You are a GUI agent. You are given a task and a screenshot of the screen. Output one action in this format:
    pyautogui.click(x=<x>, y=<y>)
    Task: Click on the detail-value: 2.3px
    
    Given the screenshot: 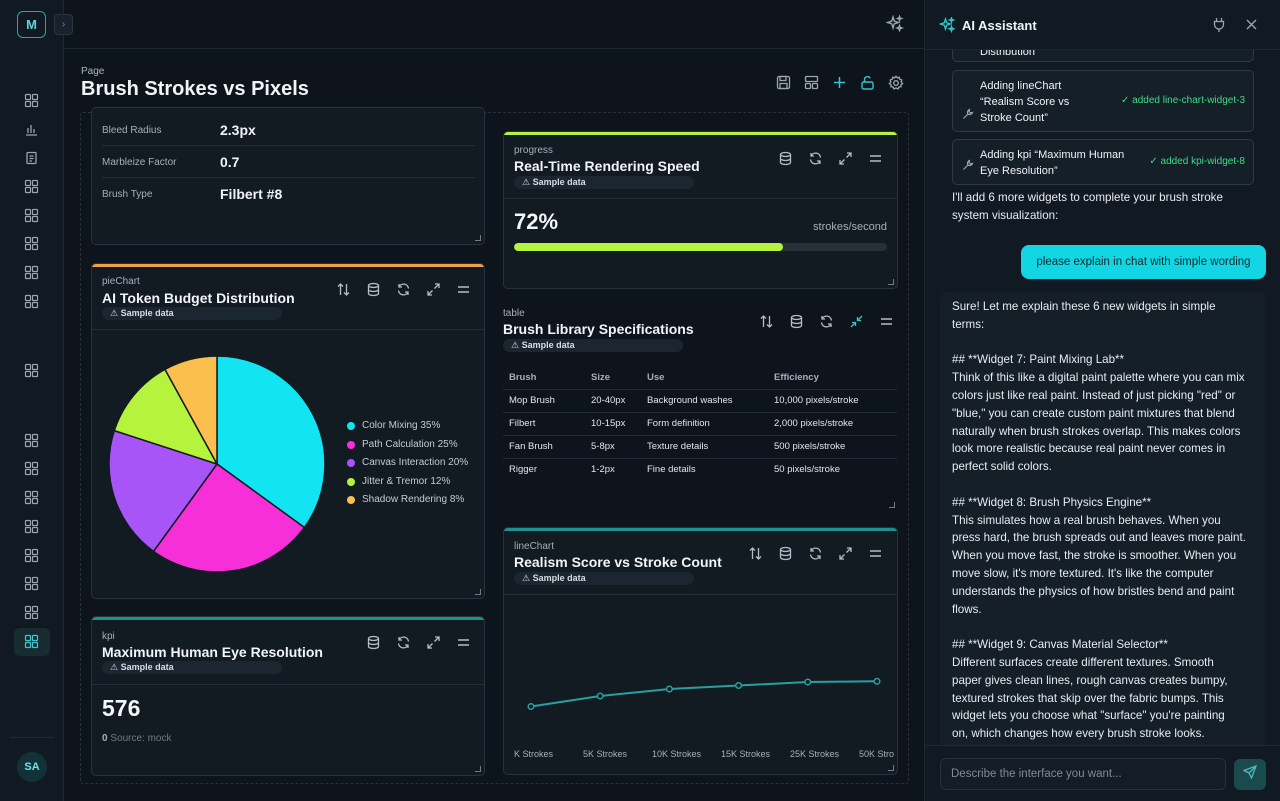 What is the action you would take?
    pyautogui.click(x=238, y=130)
    